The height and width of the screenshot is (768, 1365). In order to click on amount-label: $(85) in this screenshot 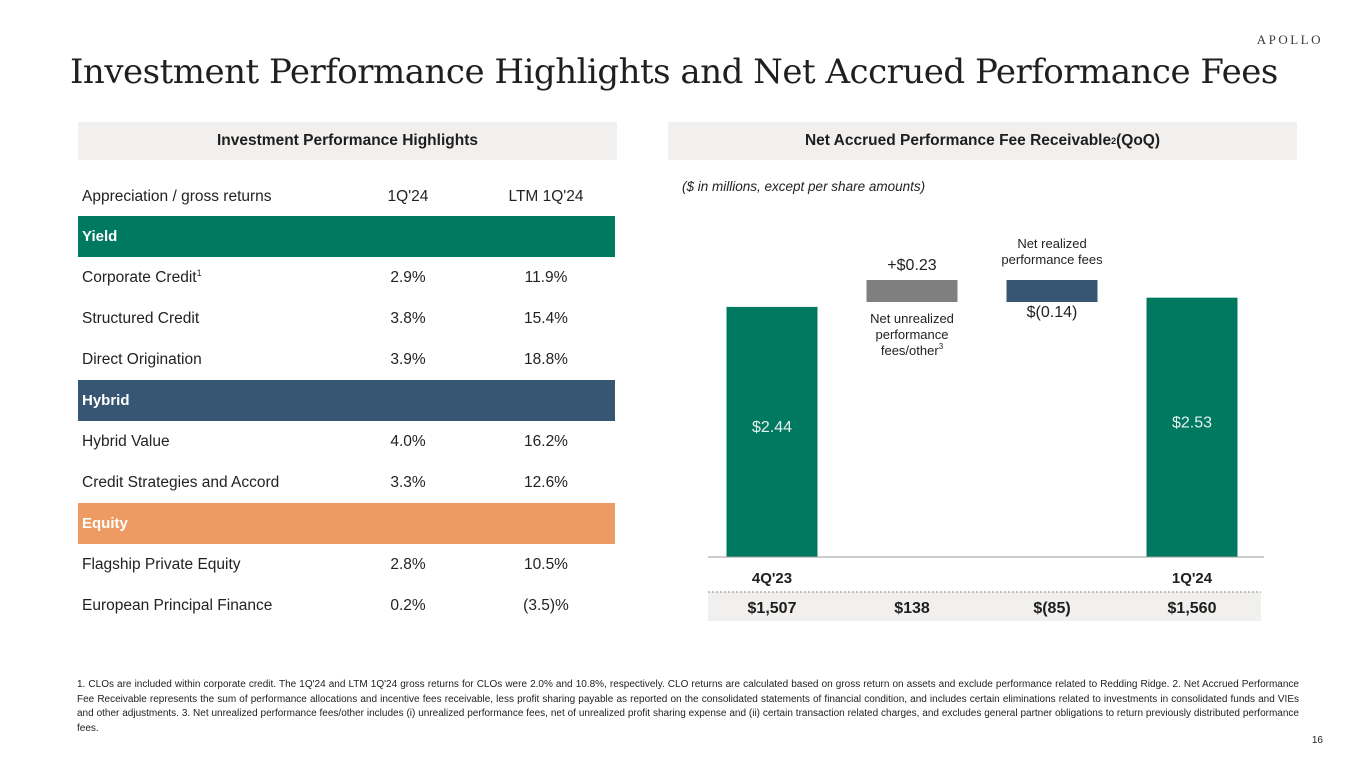, I will do `click(1051, 608)`.